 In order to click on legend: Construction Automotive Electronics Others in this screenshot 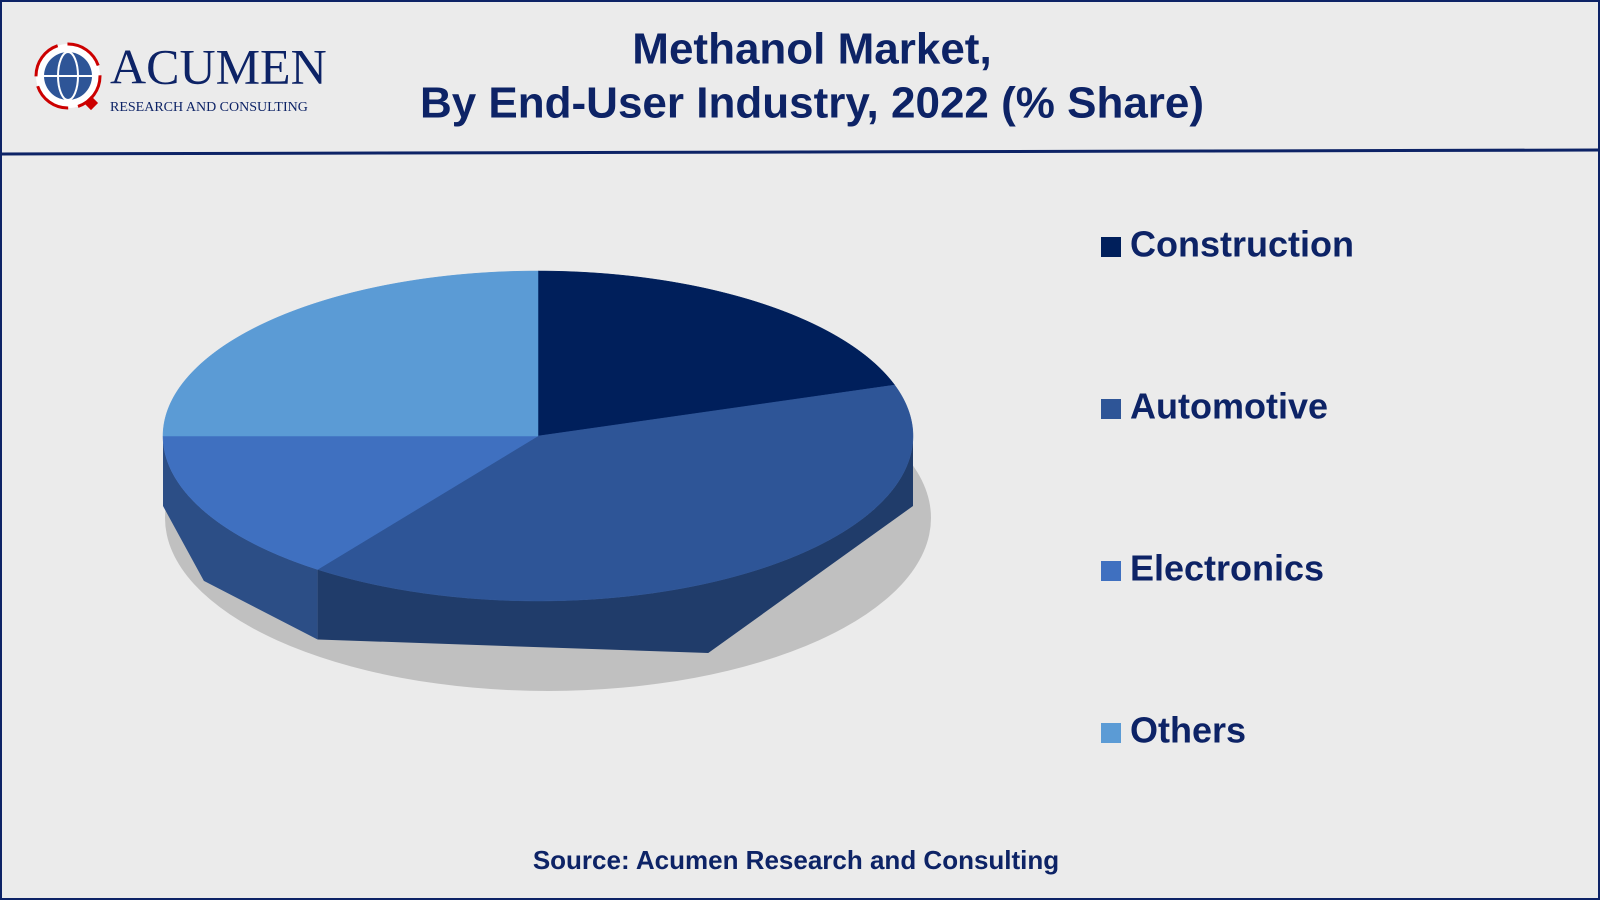, I will do `click(1227, 487)`.